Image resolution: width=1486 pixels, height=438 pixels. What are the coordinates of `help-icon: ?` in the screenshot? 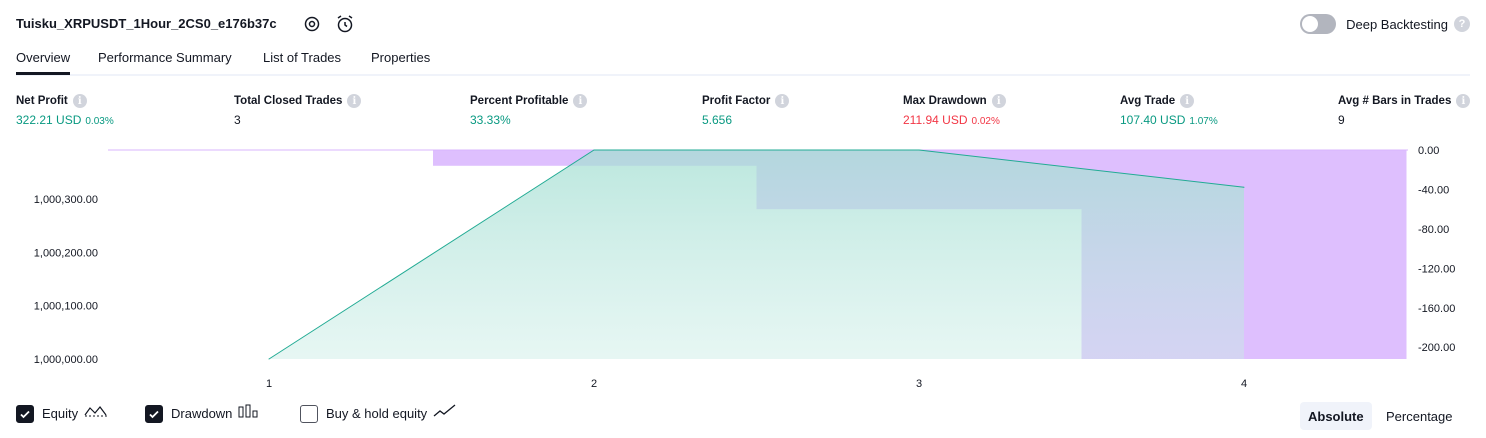 It's located at (1462, 24).